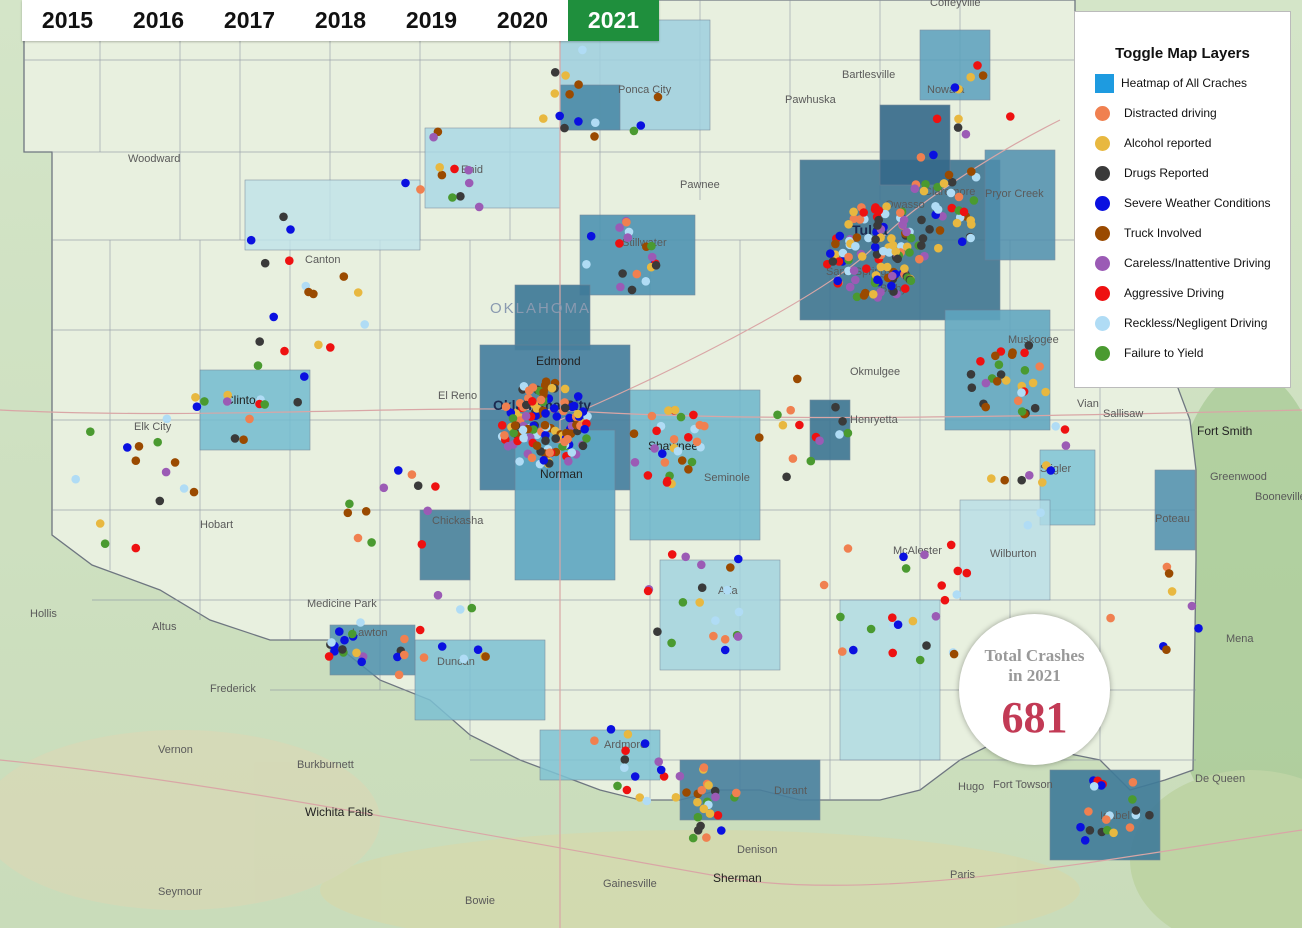  What do you see at coordinates (1183, 203) in the screenshot?
I see `legend-item-weather: Severe Weather Conditions` at bounding box center [1183, 203].